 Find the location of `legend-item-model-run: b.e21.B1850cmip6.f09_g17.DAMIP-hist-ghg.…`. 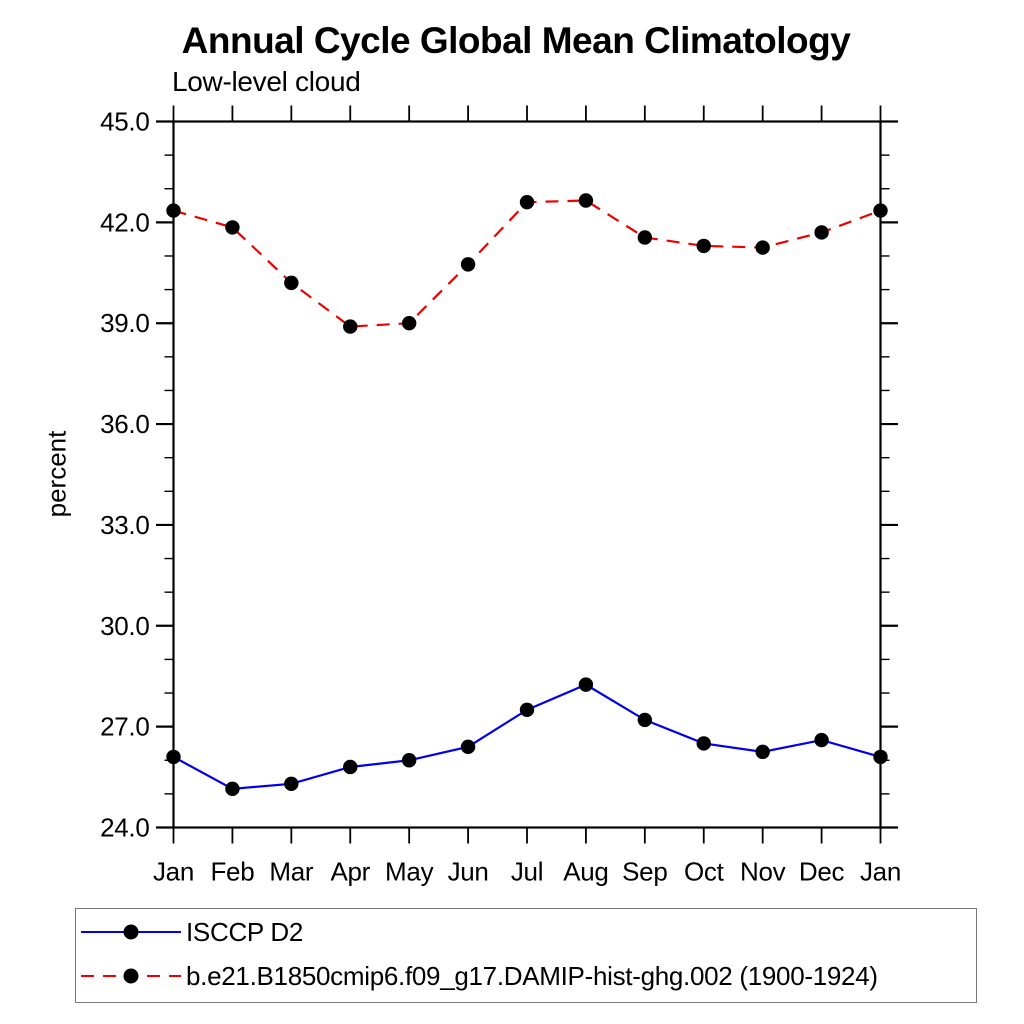

legend-item-model-run: b.e21.B1850cmip6.f09_g17.DAMIP-hist-ghg.… is located at coordinates (479, 976).